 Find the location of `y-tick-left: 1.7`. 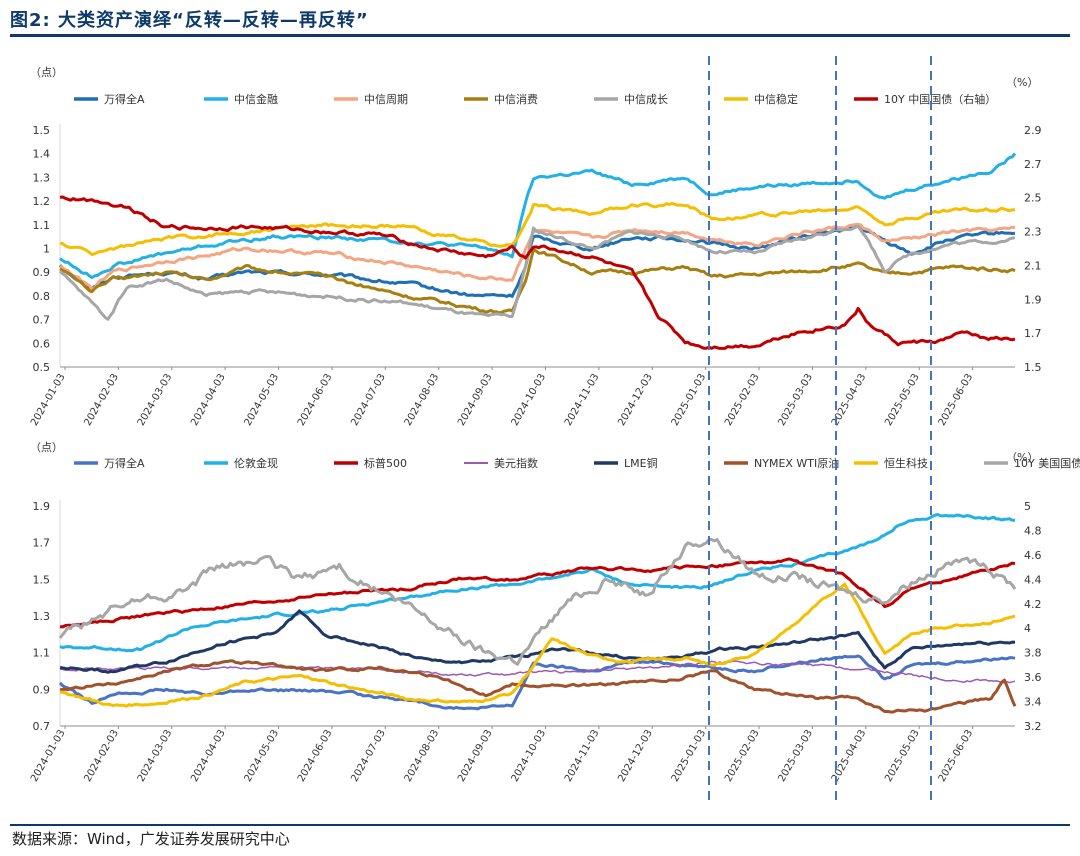

y-tick-left: 1.7 is located at coordinates (42, 543).